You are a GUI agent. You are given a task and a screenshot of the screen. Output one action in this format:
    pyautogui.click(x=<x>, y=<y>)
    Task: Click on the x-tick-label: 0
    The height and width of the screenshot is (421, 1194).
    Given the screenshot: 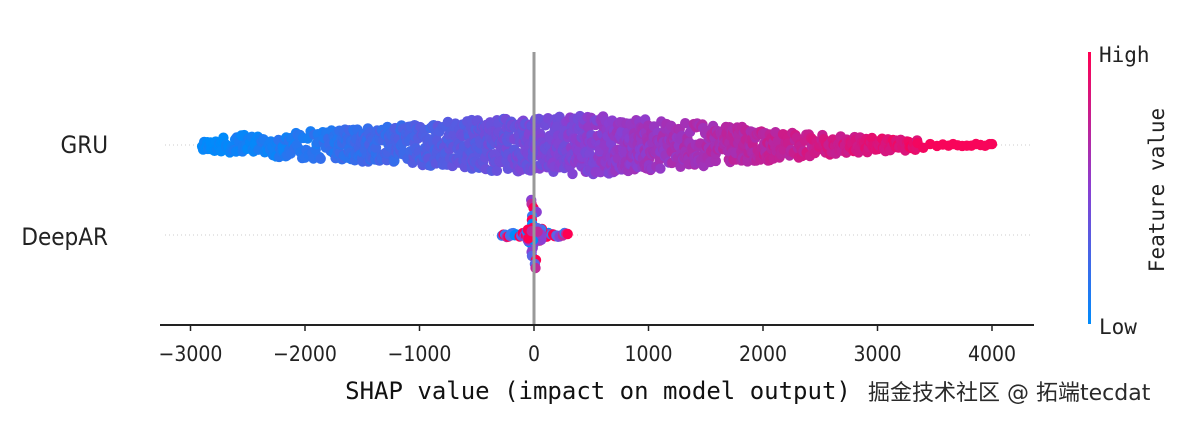 What is the action you would take?
    pyautogui.click(x=534, y=354)
    